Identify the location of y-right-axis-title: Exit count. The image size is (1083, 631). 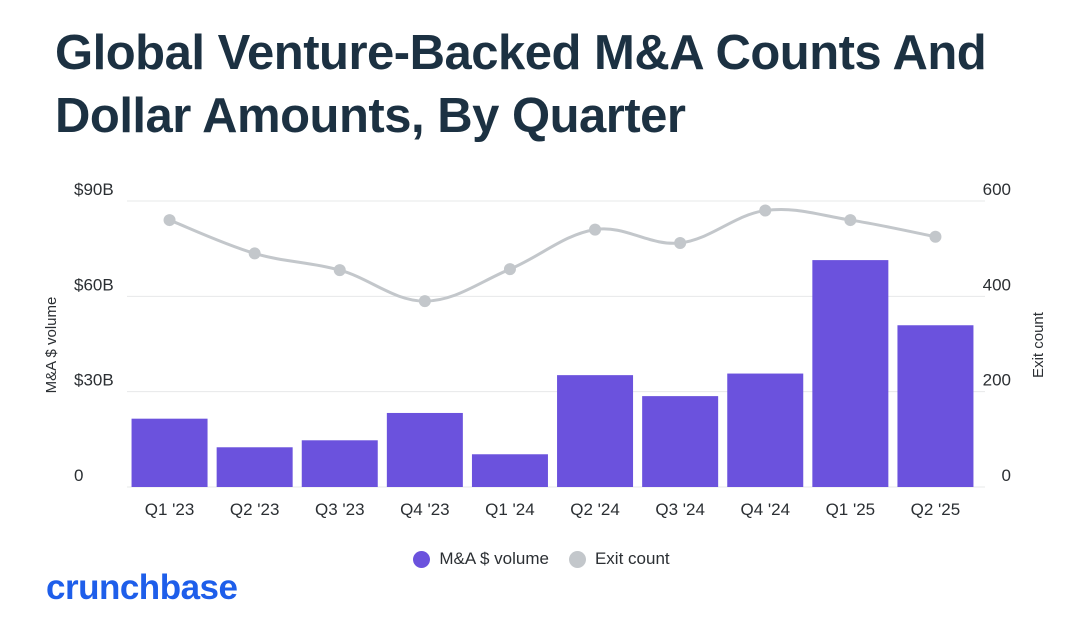
(1038, 344).